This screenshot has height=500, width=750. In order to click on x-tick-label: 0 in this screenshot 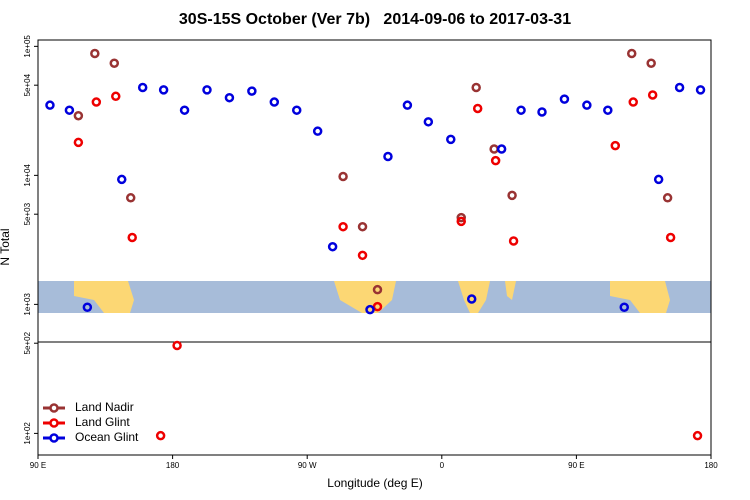, I will do `click(442, 465)`.